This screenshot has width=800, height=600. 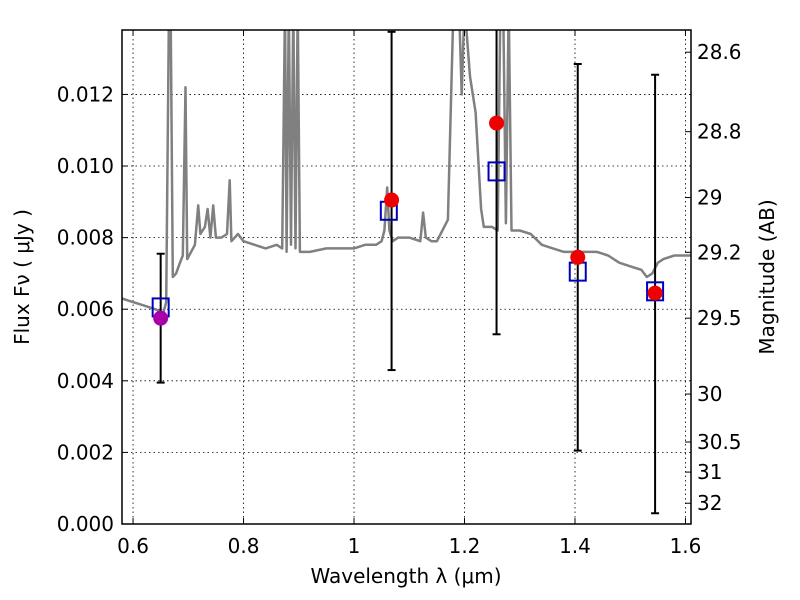 What do you see at coordinates (22, 277) in the screenshot?
I see `y-axis-label: Flux Fν ( μJy )` at bounding box center [22, 277].